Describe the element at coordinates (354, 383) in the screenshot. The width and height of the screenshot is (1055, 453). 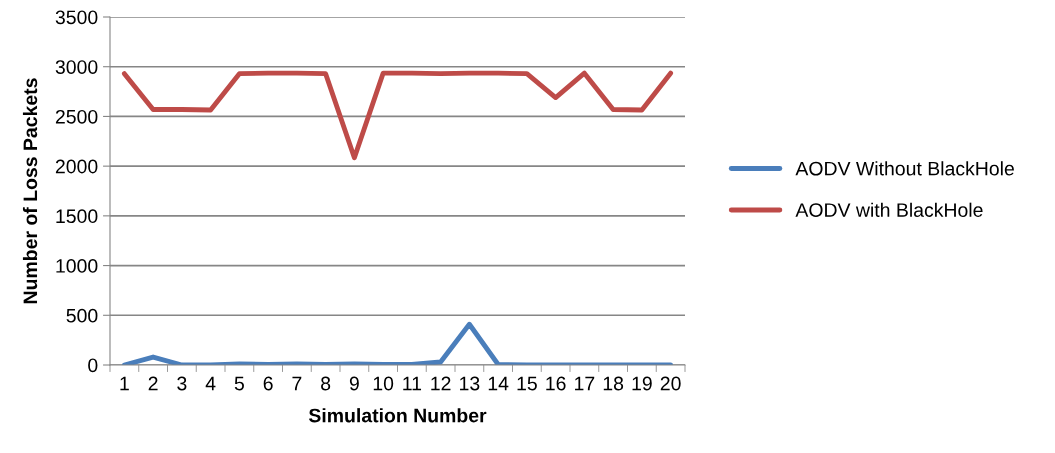
I see `x-tick-label: 9` at that location.